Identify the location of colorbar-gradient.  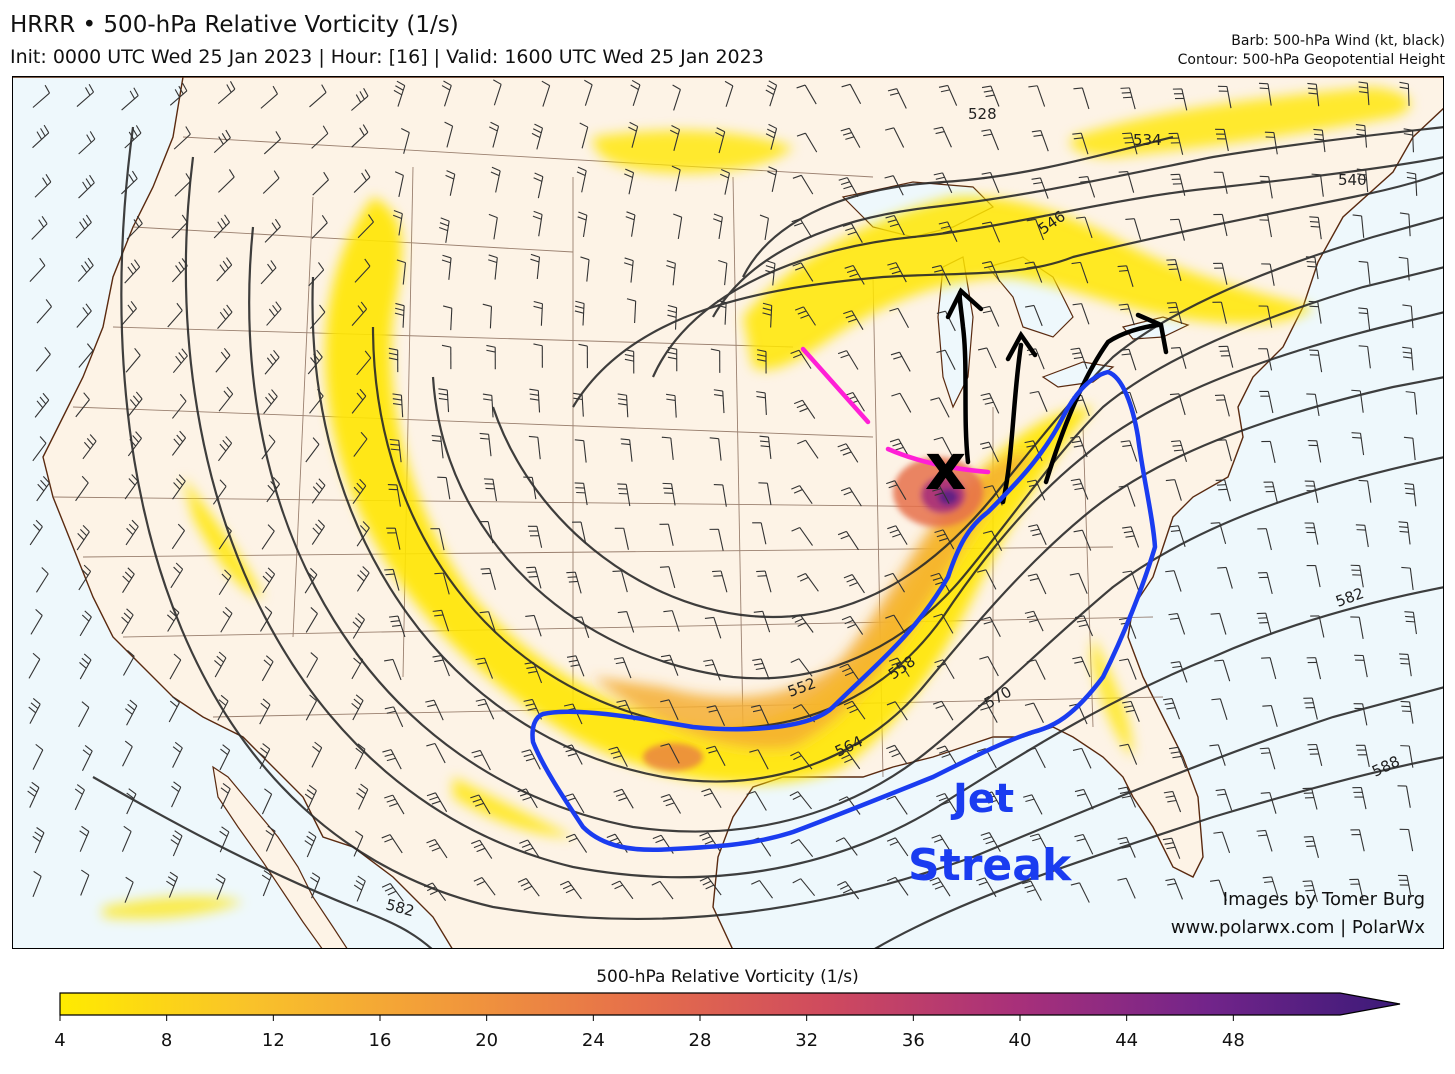
(730, 1004).